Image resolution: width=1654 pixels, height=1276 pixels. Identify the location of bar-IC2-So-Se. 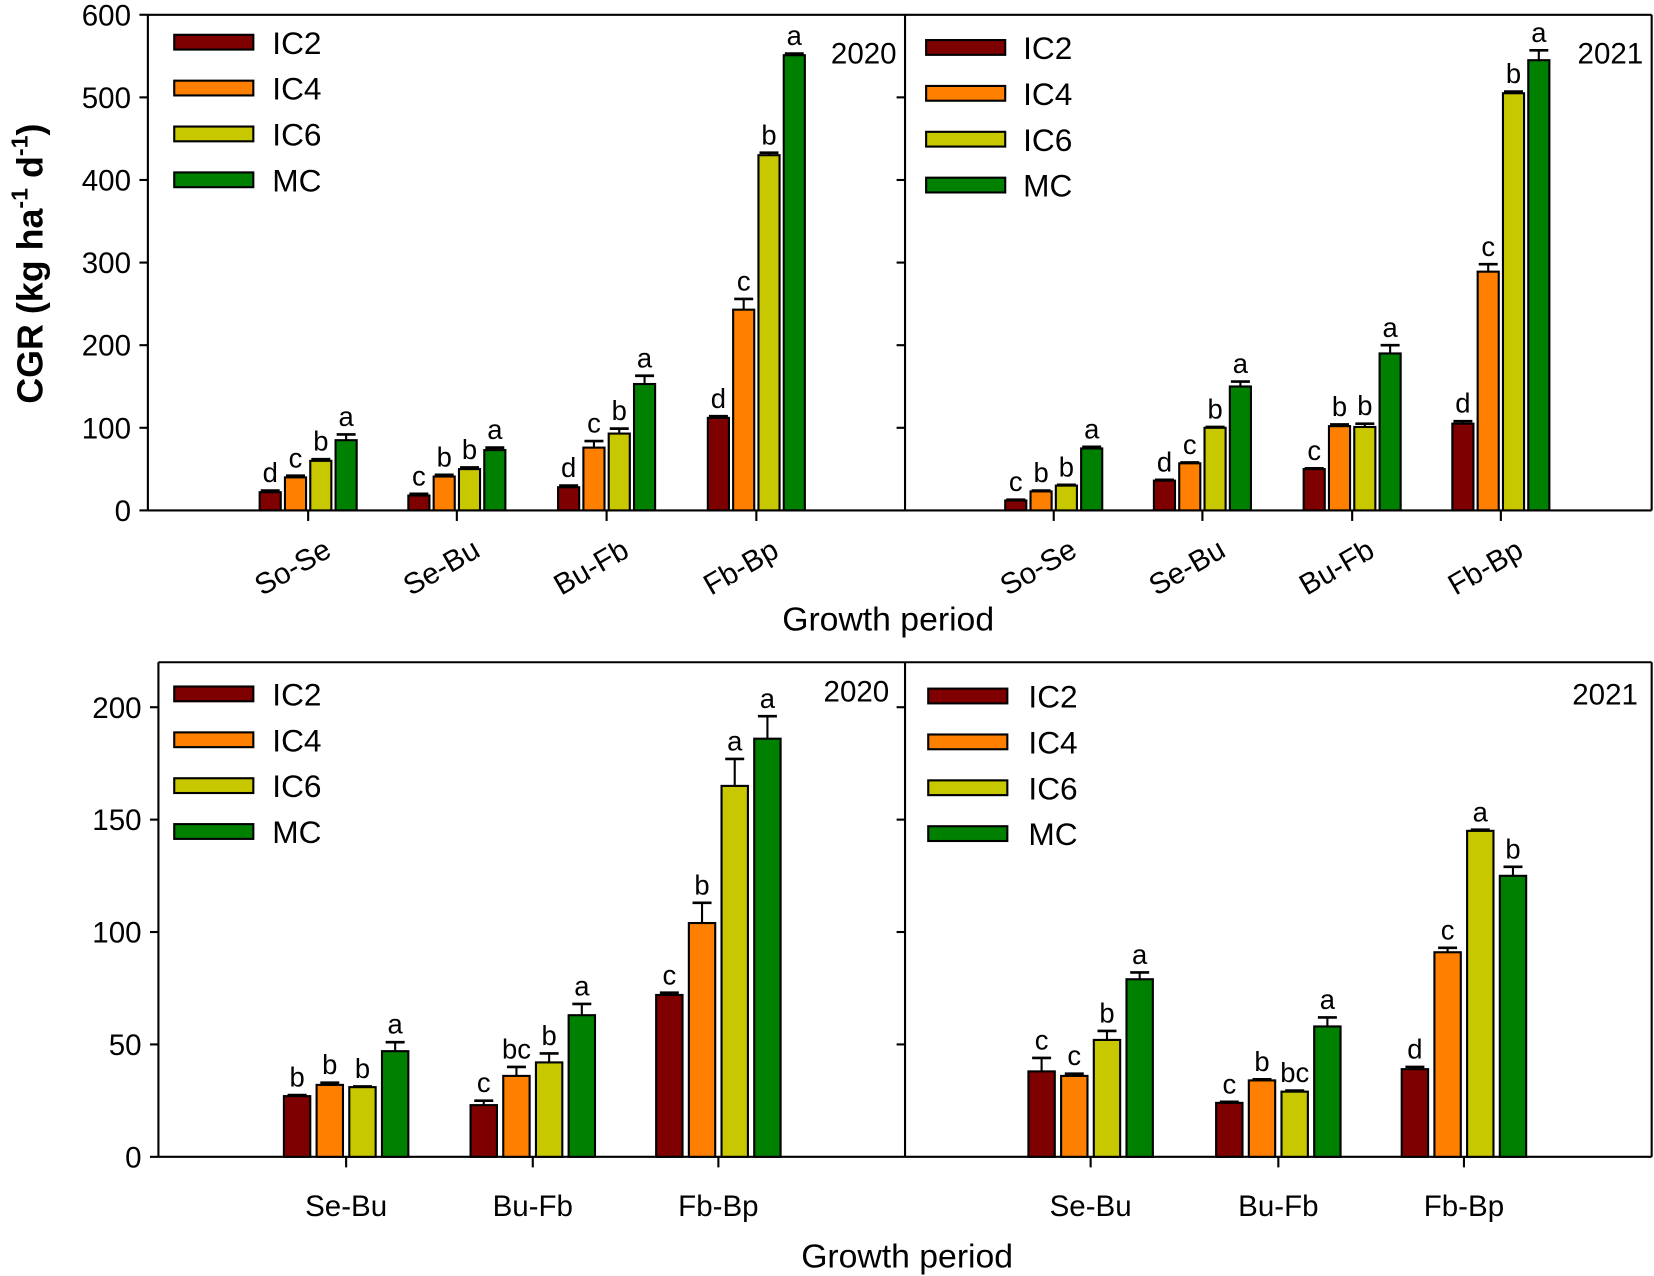
(270, 501).